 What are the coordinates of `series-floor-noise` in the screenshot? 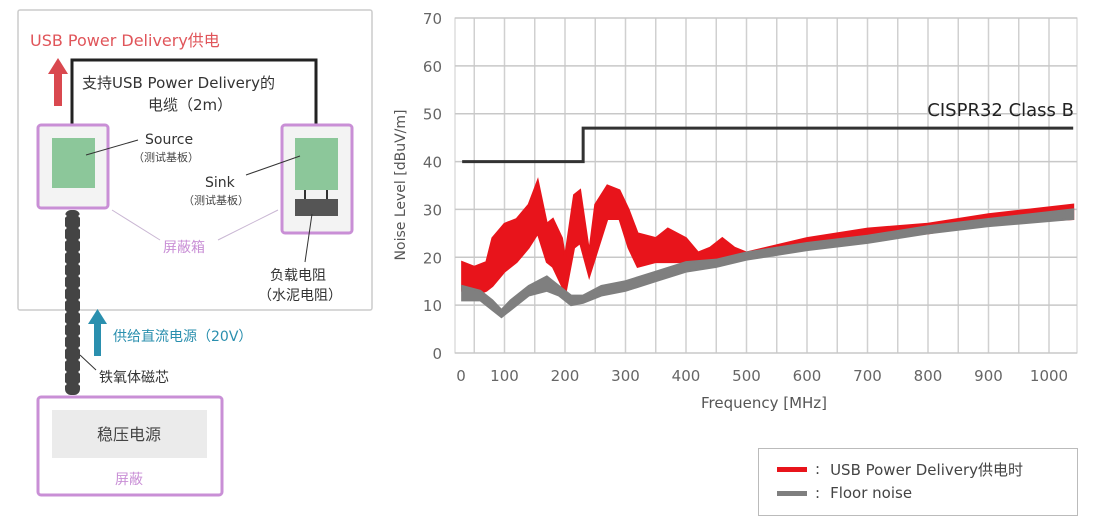 It's located at (768, 263).